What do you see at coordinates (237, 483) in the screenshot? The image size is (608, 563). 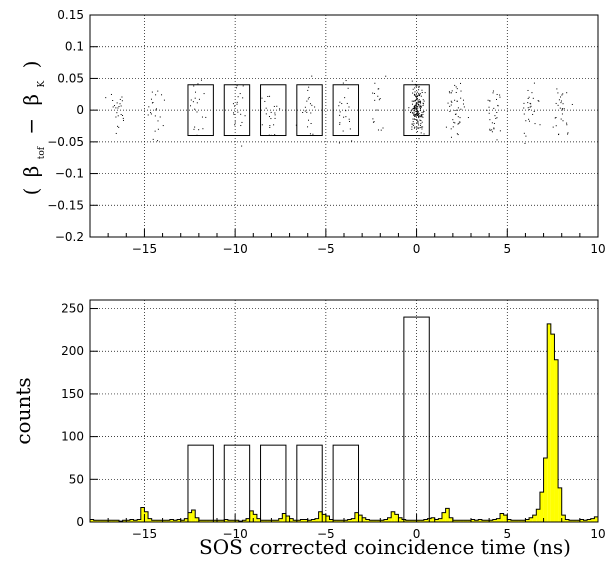 I see `bottom-selection-box` at bounding box center [237, 483].